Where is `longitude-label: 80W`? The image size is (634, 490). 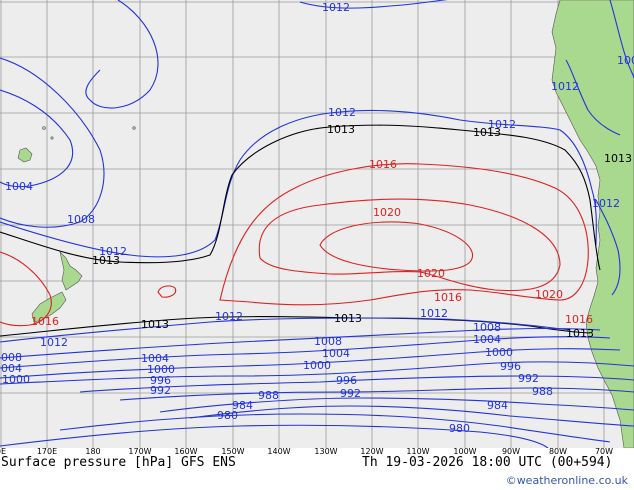
longitude-label: 80W is located at coordinates (558, 451).